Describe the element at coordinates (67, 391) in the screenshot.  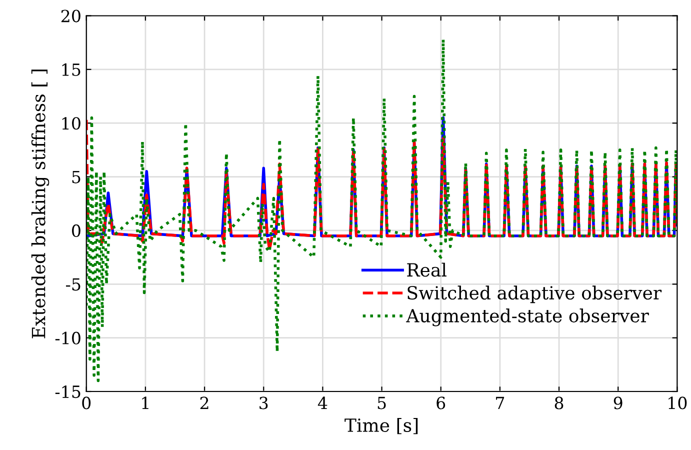
I see `y-tick-label: -15` at that location.